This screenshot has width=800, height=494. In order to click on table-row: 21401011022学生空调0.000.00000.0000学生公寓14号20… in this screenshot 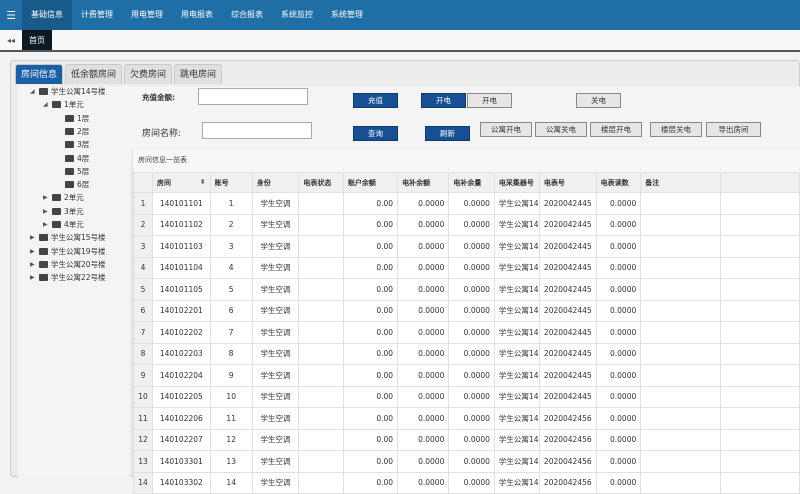, I will do `click(466, 224)`.